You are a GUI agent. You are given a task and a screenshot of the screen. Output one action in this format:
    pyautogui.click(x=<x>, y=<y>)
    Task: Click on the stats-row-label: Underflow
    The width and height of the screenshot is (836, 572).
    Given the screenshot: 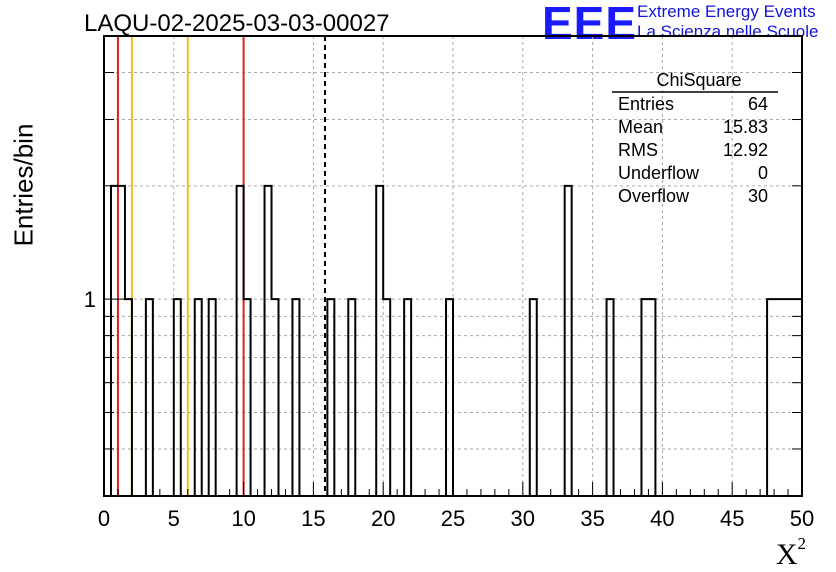 What is the action you would take?
    pyautogui.click(x=659, y=173)
    